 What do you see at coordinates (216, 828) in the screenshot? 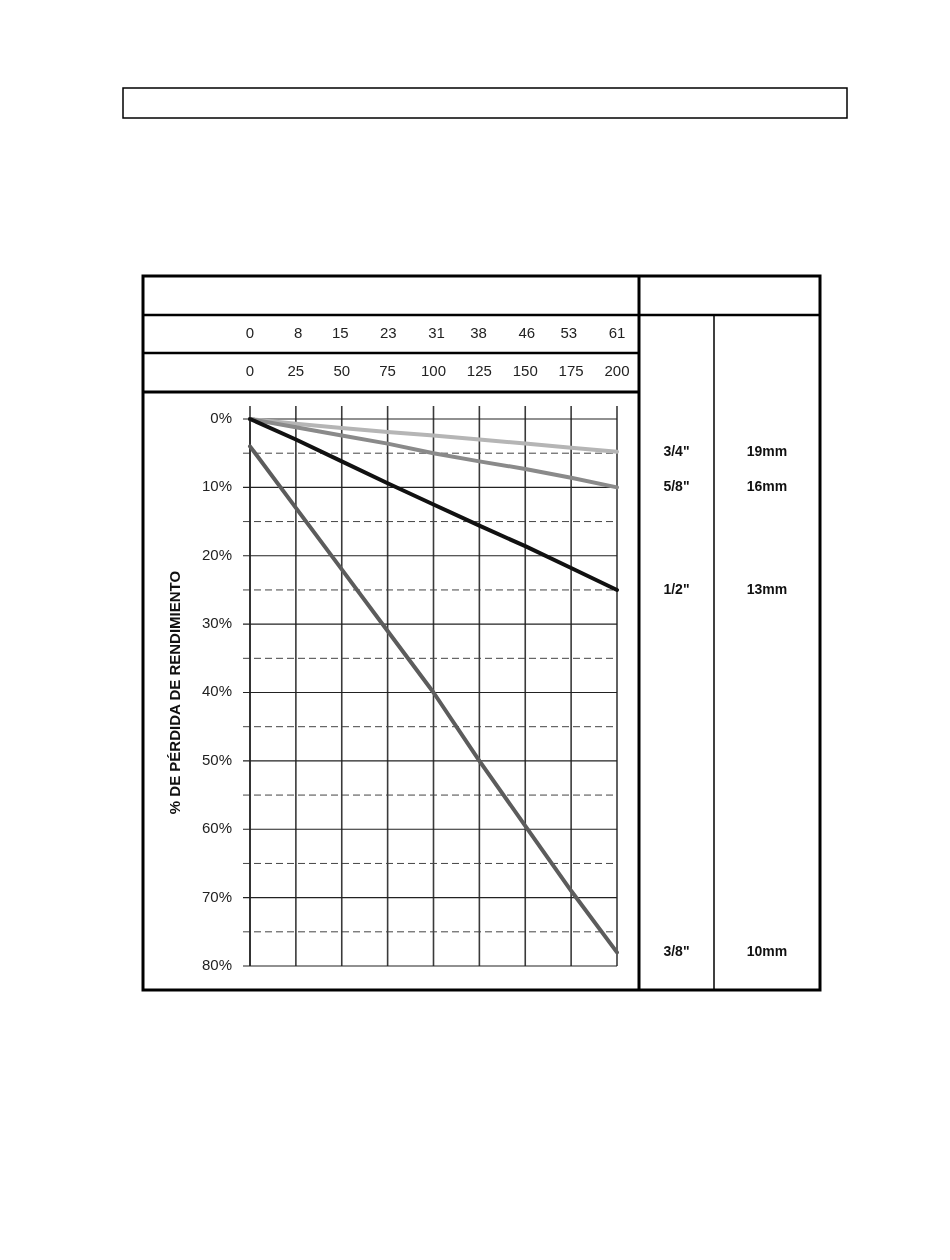
I see `y-tick-label: 60%` at bounding box center [216, 828].